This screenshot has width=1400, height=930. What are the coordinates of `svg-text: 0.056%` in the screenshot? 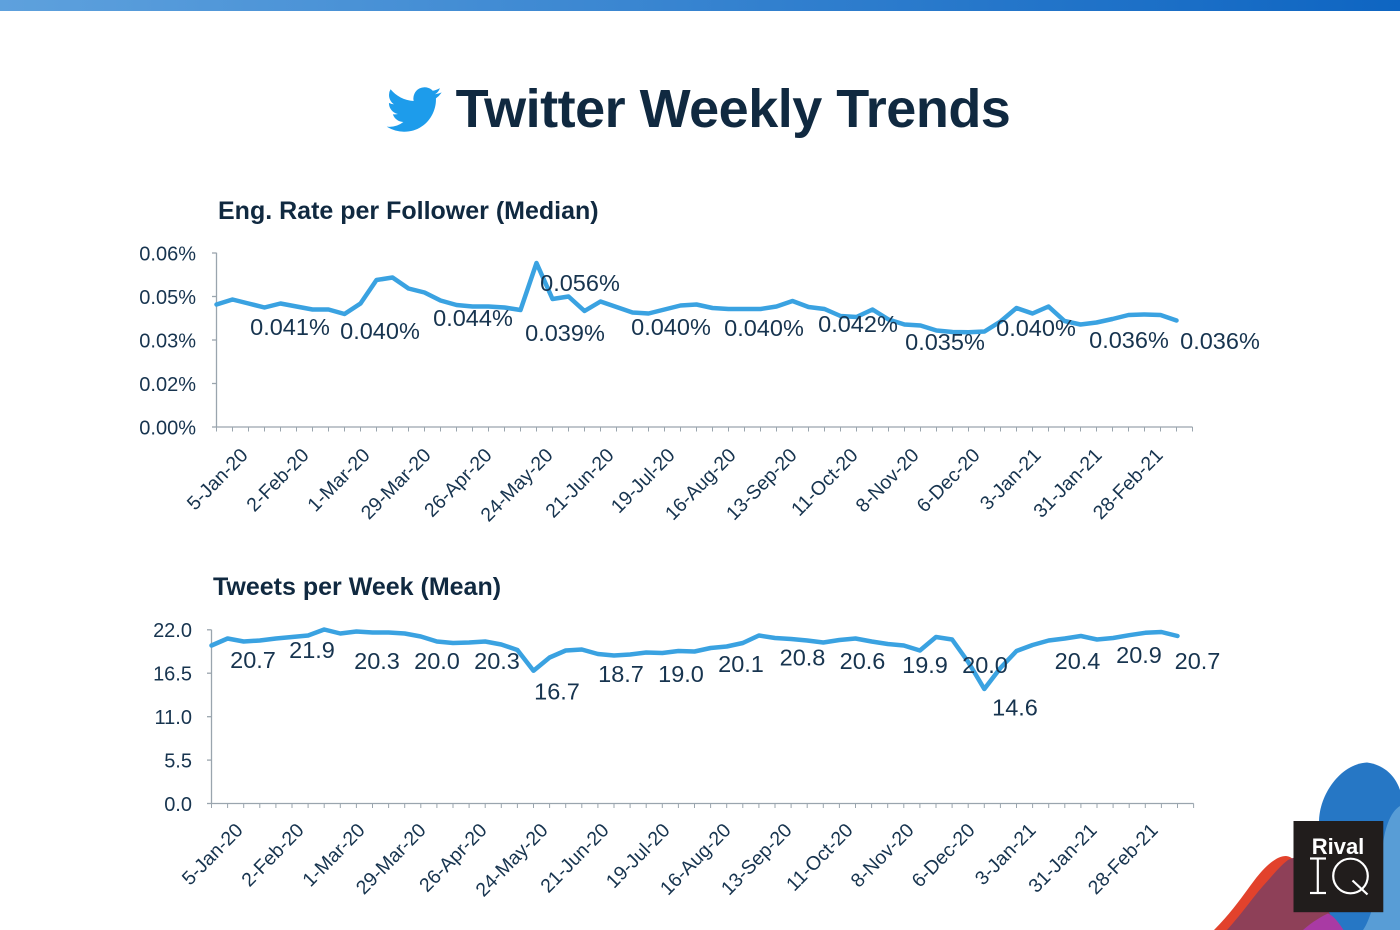 It's located at (580, 283).